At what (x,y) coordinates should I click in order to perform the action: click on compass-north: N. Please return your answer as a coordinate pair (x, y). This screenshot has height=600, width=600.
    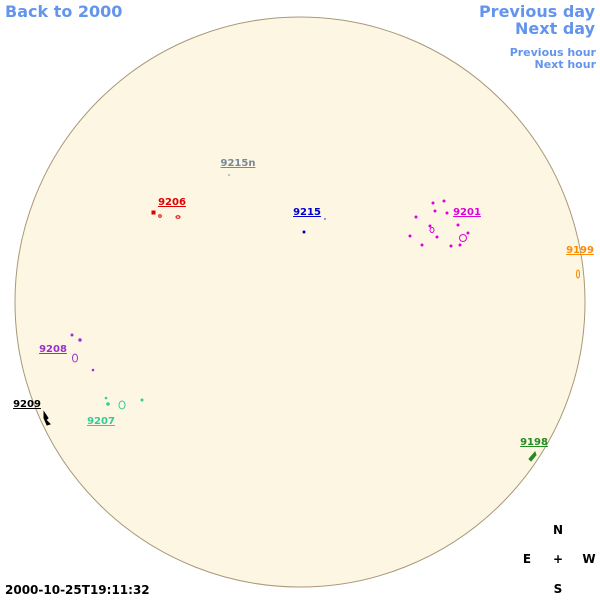
    Looking at the image, I should click on (558, 530).